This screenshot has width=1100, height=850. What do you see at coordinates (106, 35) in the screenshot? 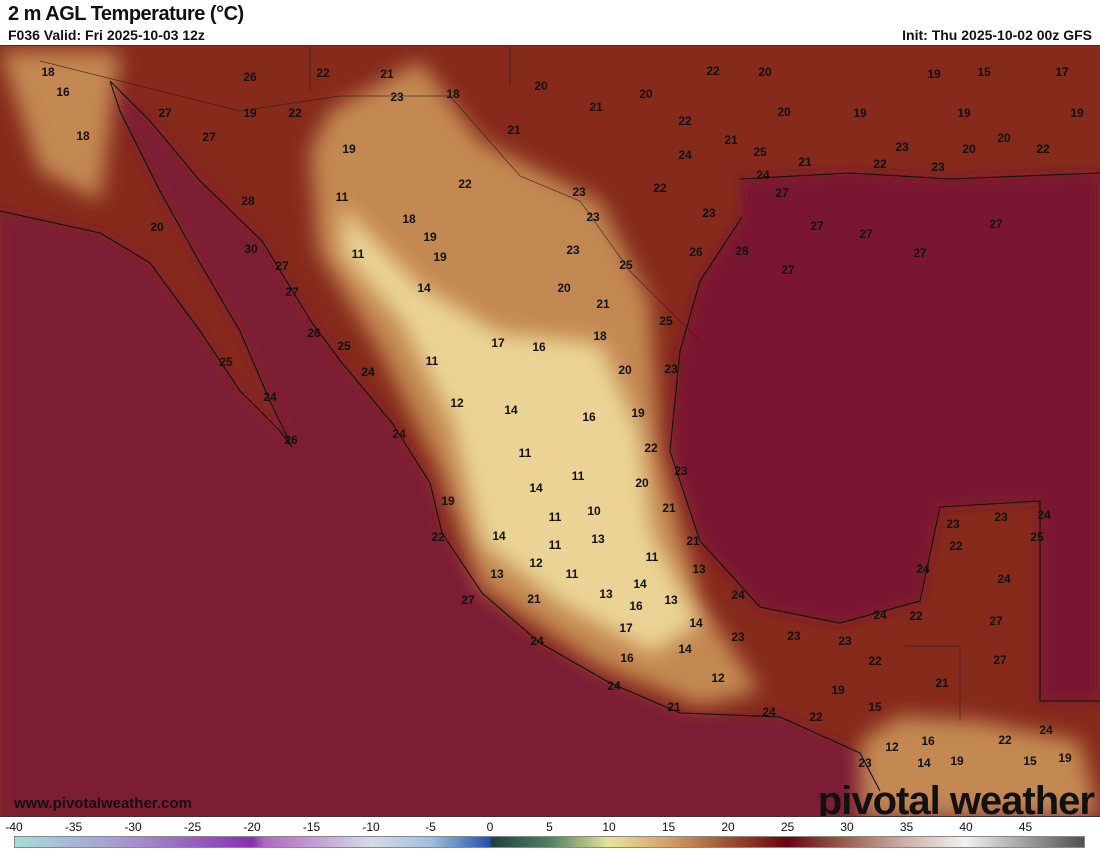
I see `valid-time: F036 Valid: Fri 2025-10-03 12z` at bounding box center [106, 35].